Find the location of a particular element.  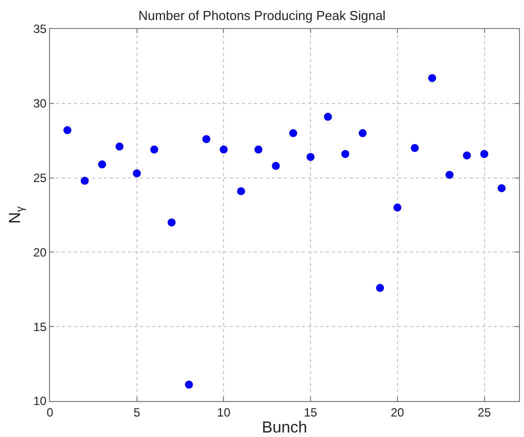

x-tick-label: 10 is located at coordinates (224, 412).